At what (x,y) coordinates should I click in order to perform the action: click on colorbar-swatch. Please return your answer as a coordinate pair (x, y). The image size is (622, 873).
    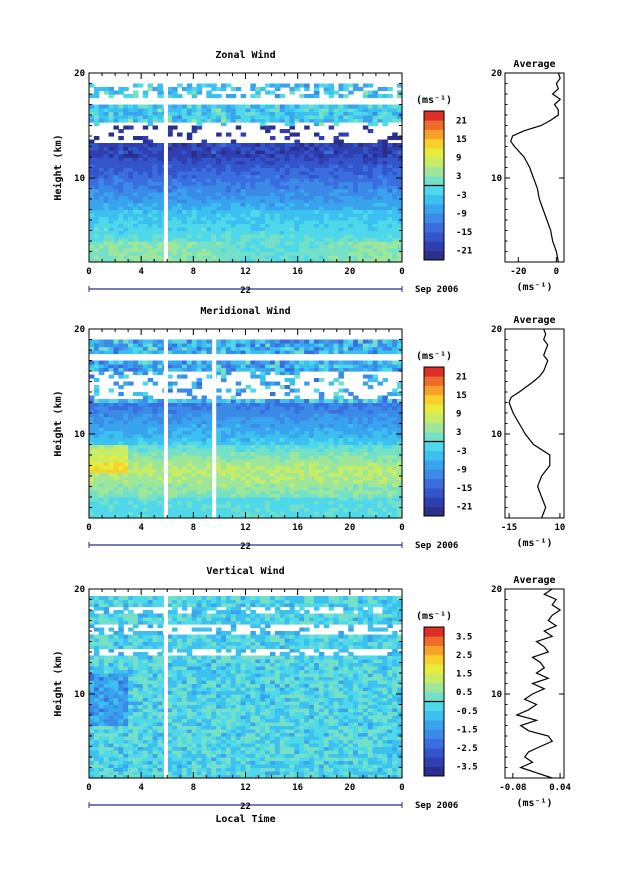
    Looking at the image, I should click on (434, 246).